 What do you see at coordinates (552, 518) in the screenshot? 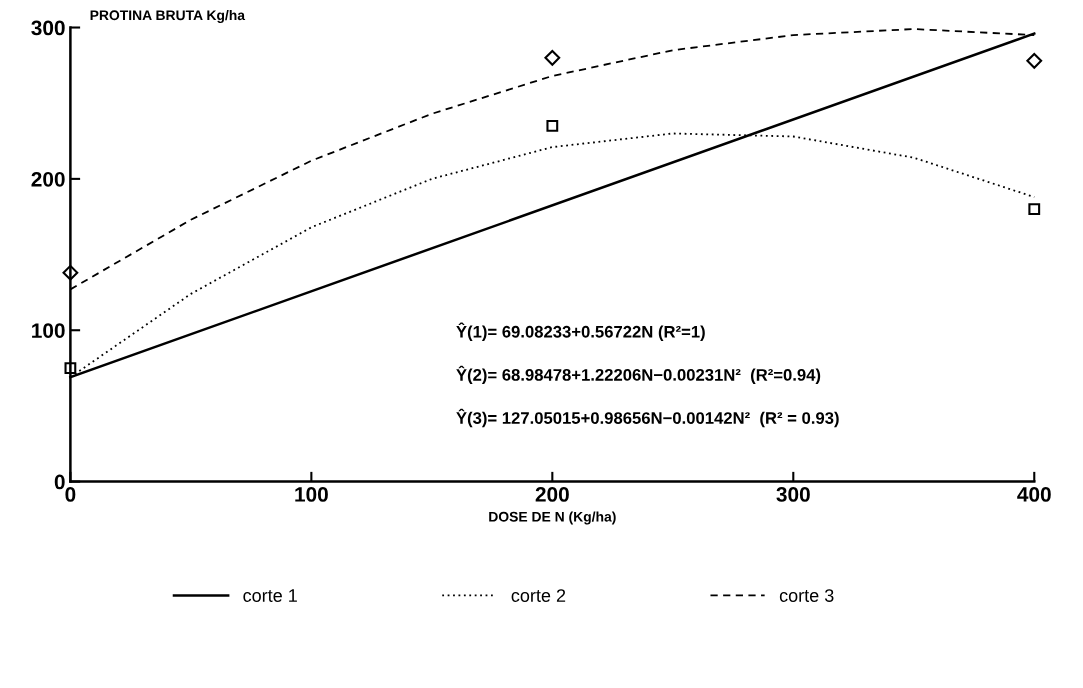
I see `x-axis-title: DOSE DE N (Kg/ha)` at bounding box center [552, 518].